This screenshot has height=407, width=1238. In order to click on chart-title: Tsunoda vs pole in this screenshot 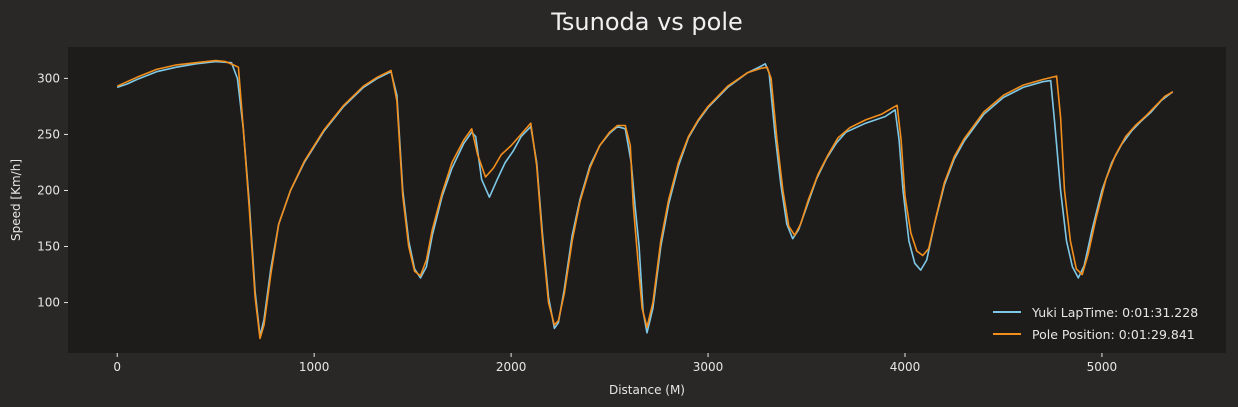, I will do `click(646, 22)`.